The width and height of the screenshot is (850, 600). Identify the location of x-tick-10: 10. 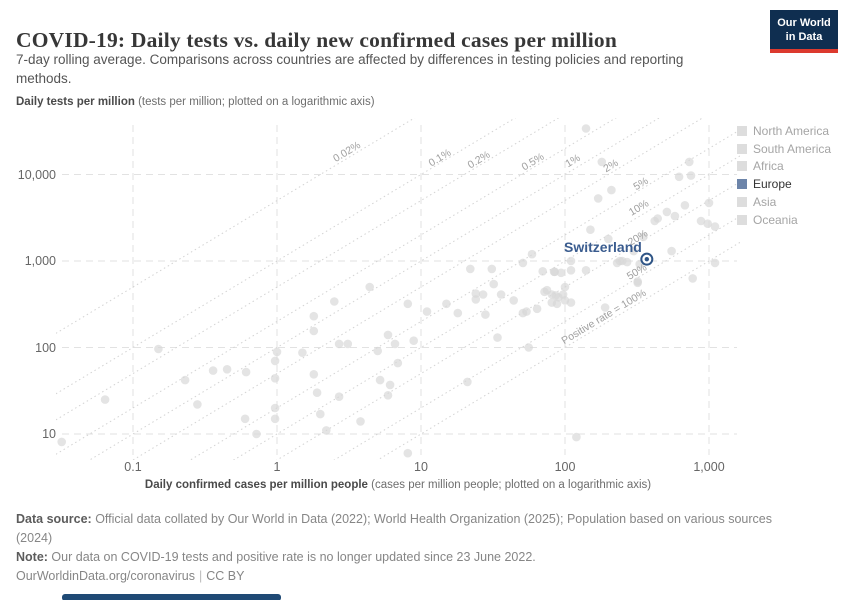
(421, 467).